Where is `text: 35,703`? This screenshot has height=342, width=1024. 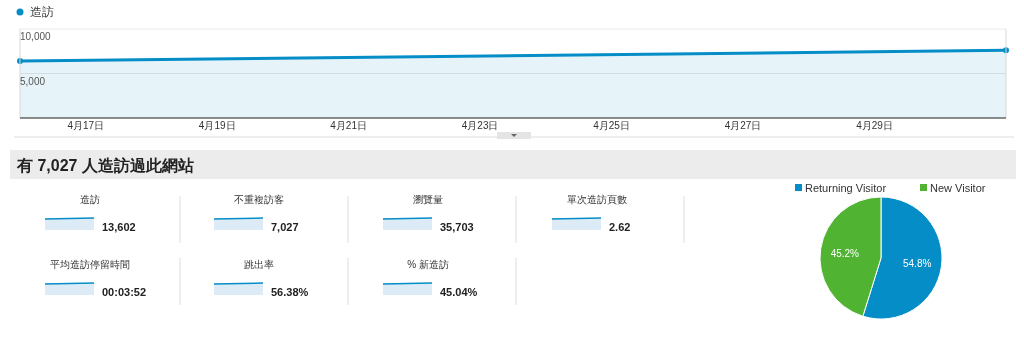 text: 35,703 is located at coordinates (457, 227).